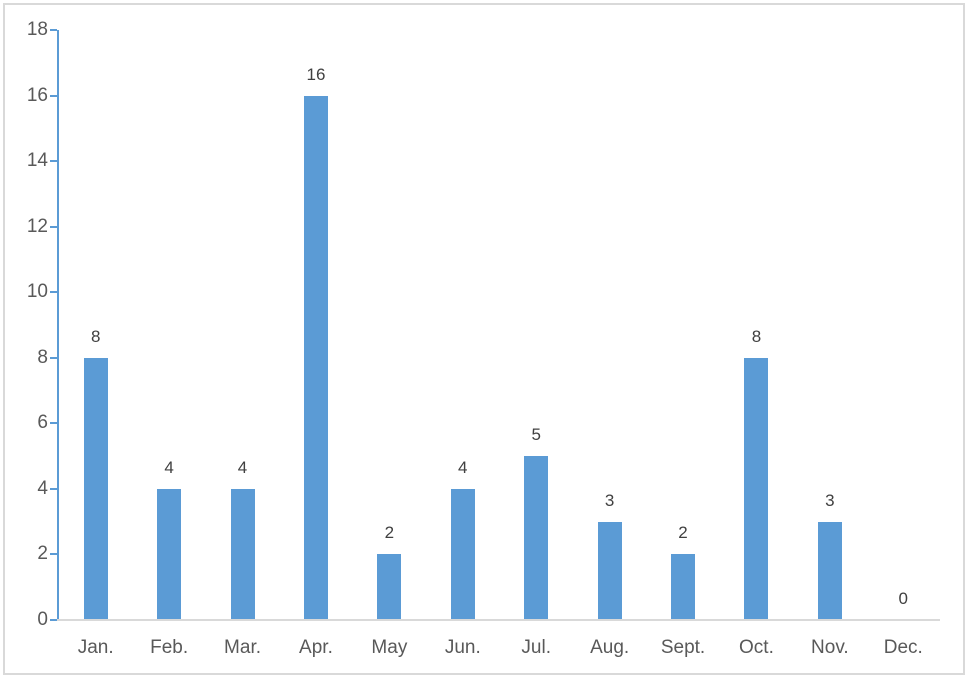 This screenshot has height=680, width=970. Describe the element at coordinates (243, 647) in the screenshot. I see `x-axis-category-label: Mar.` at that location.